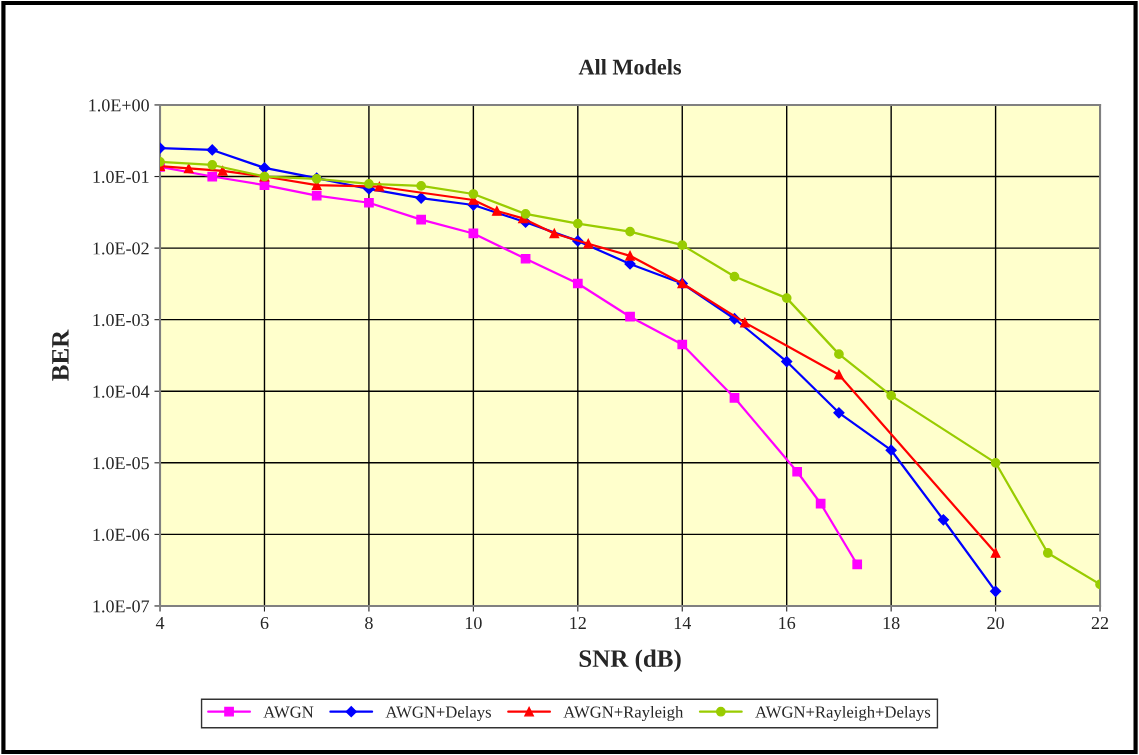 This screenshot has width=1139, height=755. I want to click on x-tick-label: 20, so click(995, 623).